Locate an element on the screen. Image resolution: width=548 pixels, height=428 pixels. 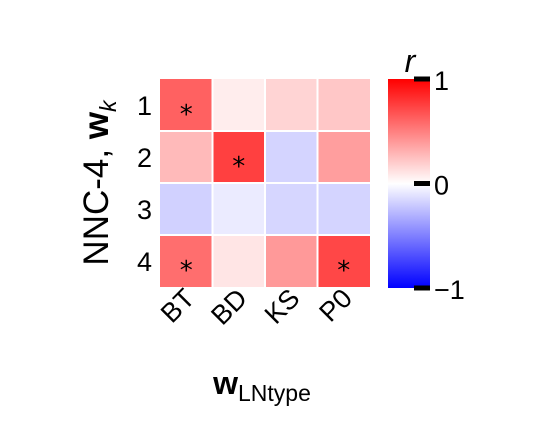
heatmap-cell-2-BD is located at coordinates (238, 157).